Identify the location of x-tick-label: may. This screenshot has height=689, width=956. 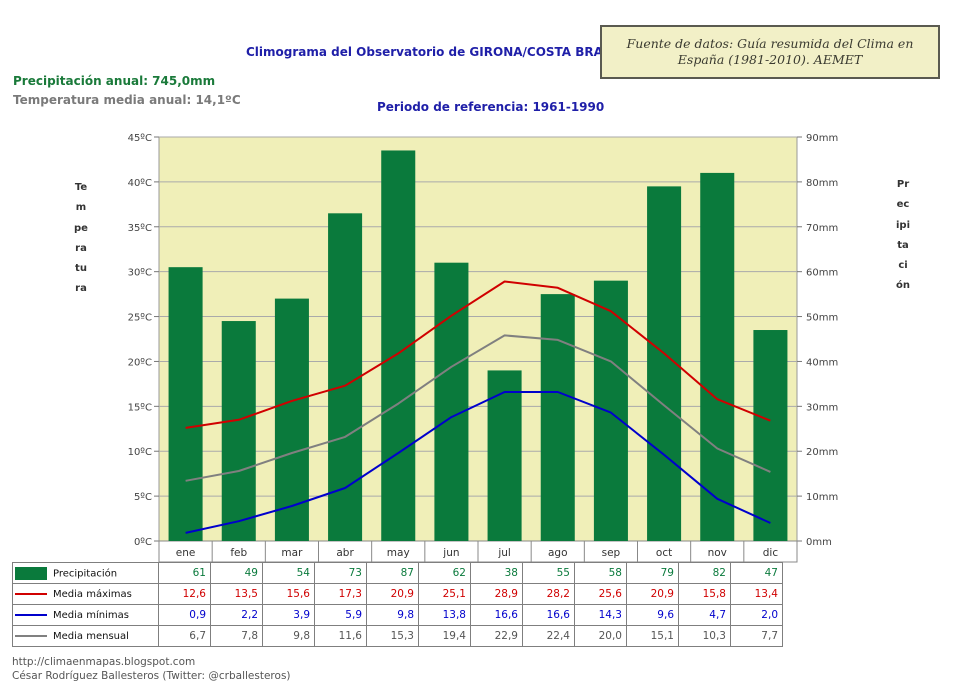
(398, 553).